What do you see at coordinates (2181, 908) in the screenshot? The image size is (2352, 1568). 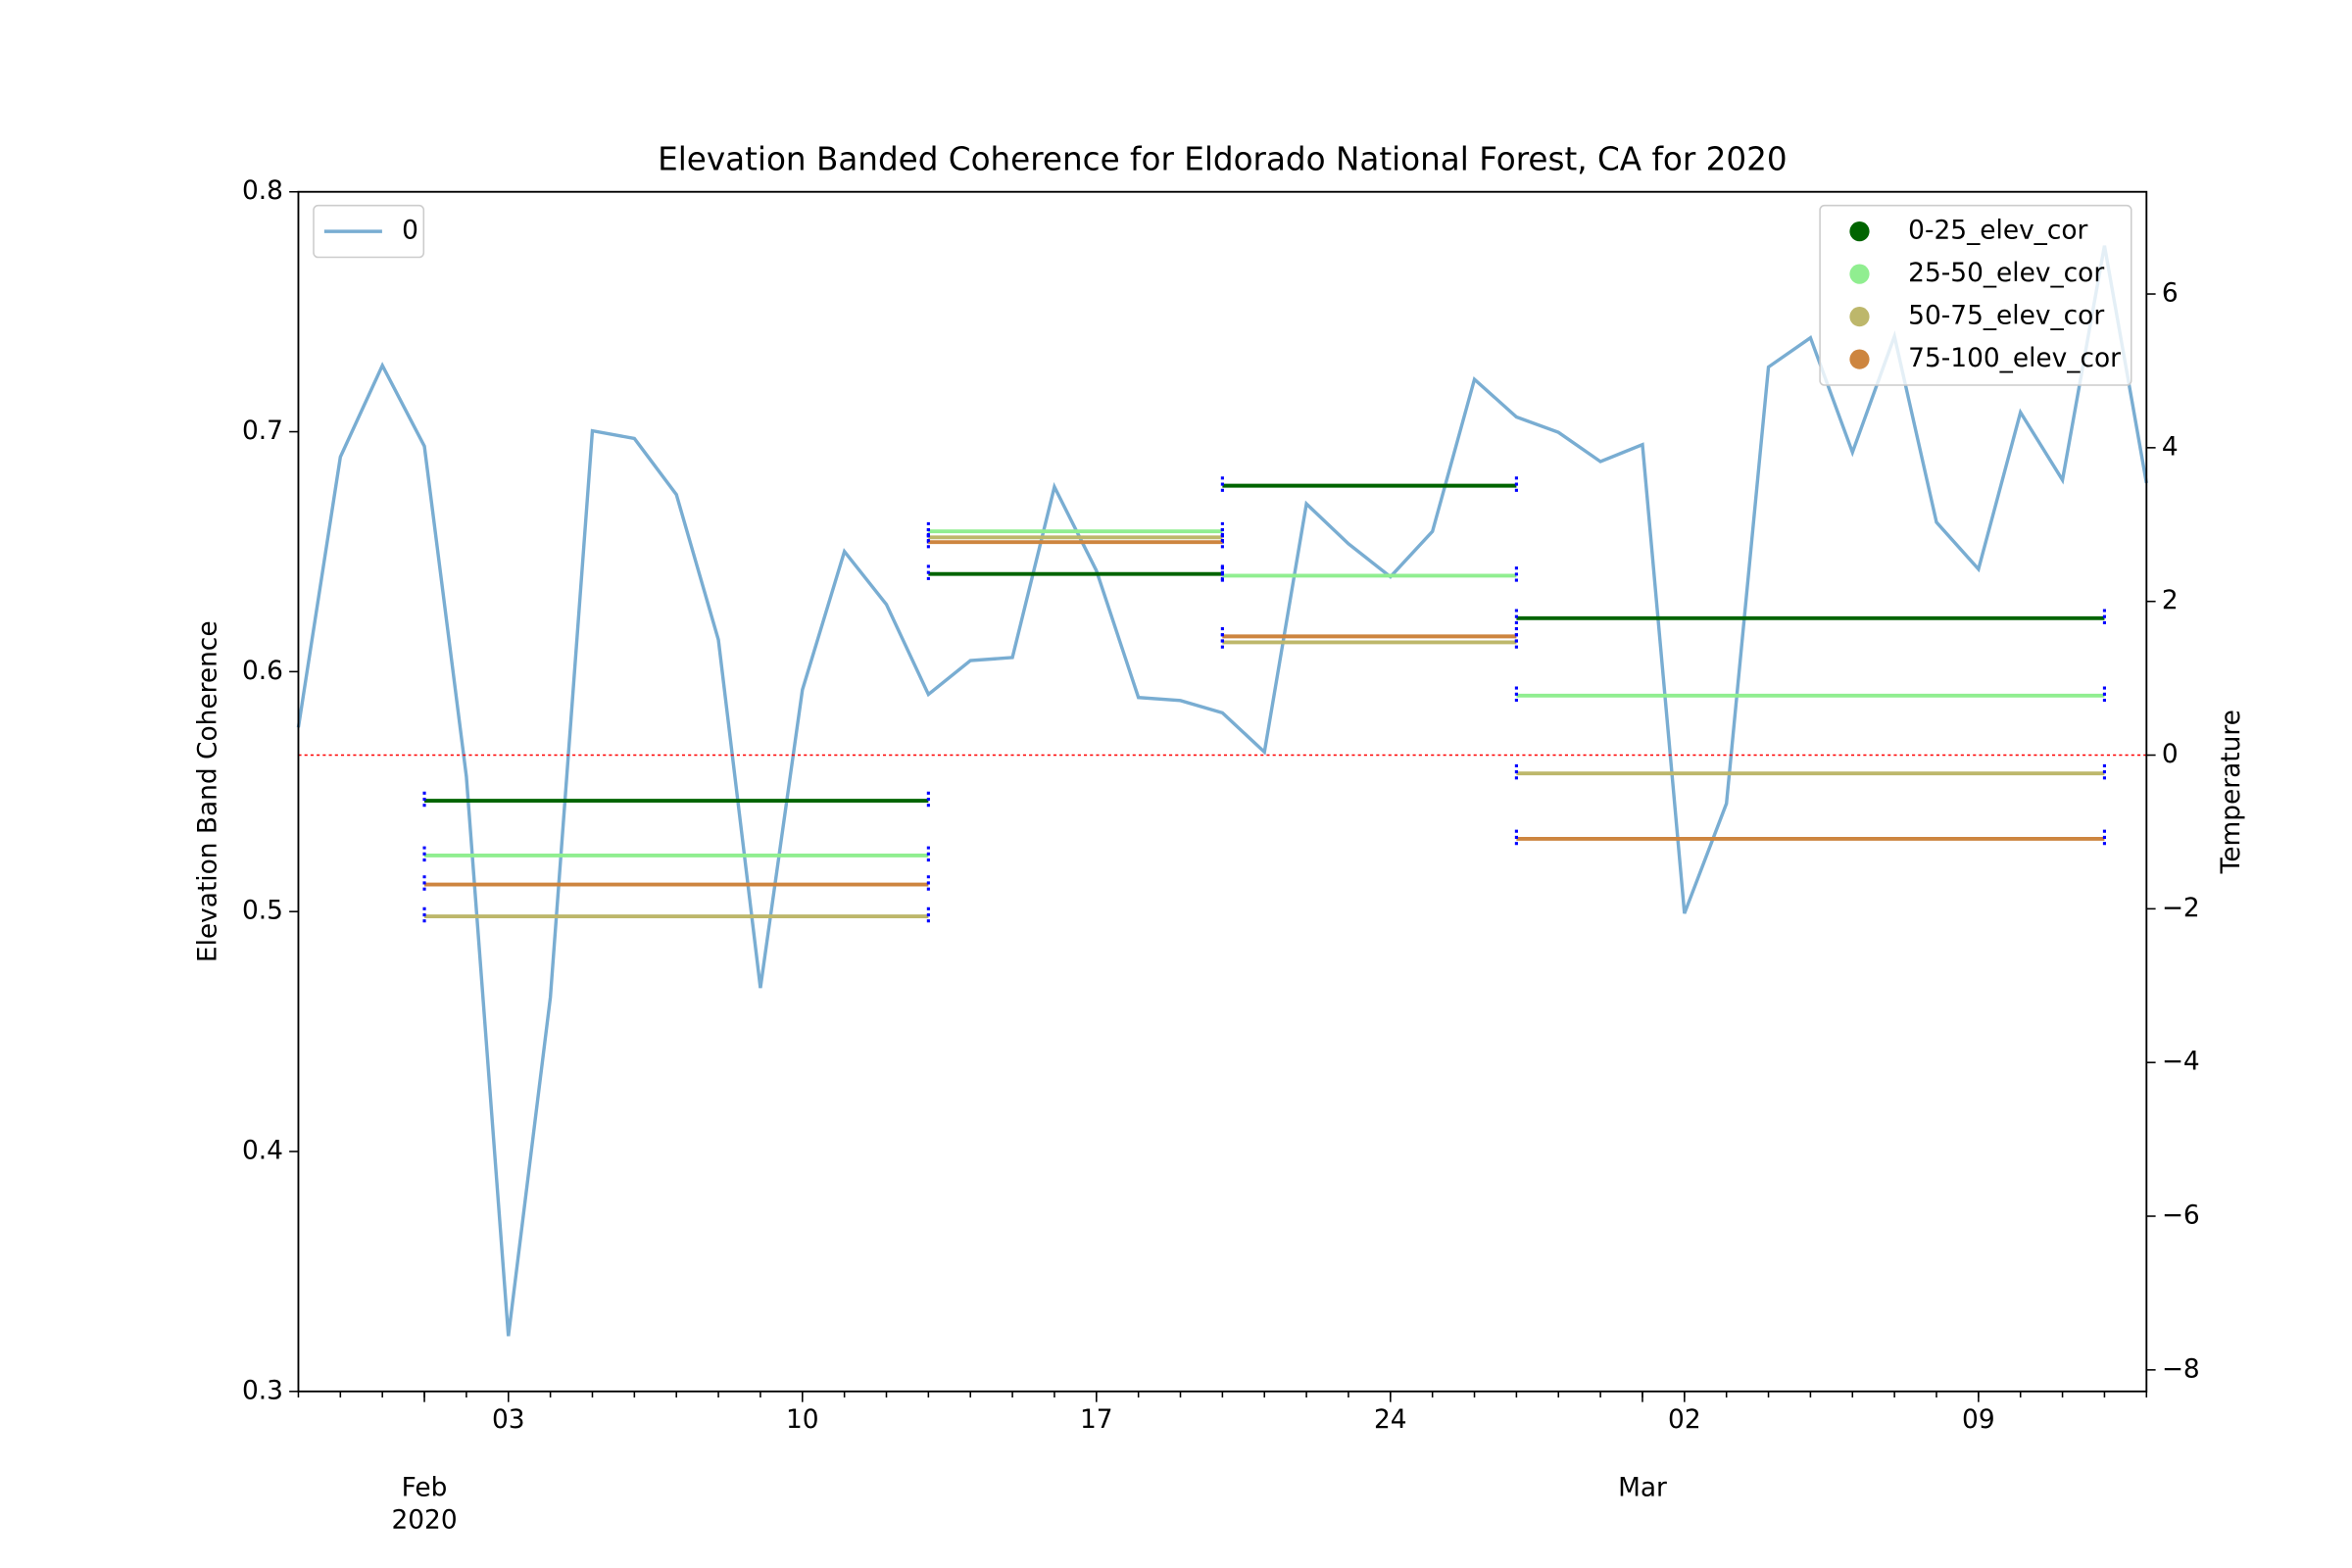 I see `y2-tick-label: −2` at bounding box center [2181, 908].